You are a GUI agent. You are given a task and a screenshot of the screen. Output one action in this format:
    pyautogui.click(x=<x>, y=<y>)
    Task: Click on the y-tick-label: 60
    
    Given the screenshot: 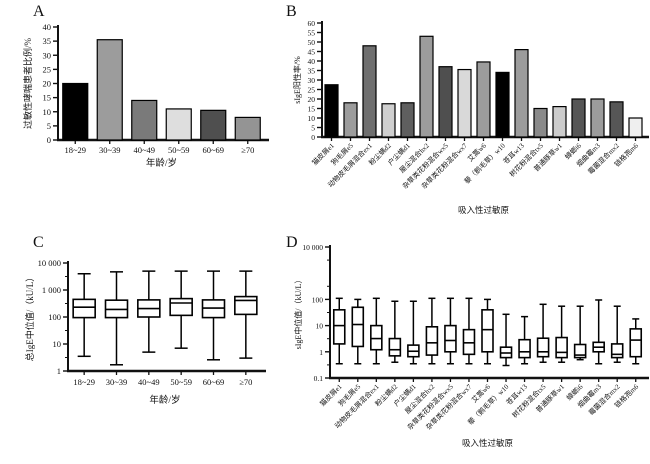 What is the action you would take?
    pyautogui.click(x=312, y=23)
    